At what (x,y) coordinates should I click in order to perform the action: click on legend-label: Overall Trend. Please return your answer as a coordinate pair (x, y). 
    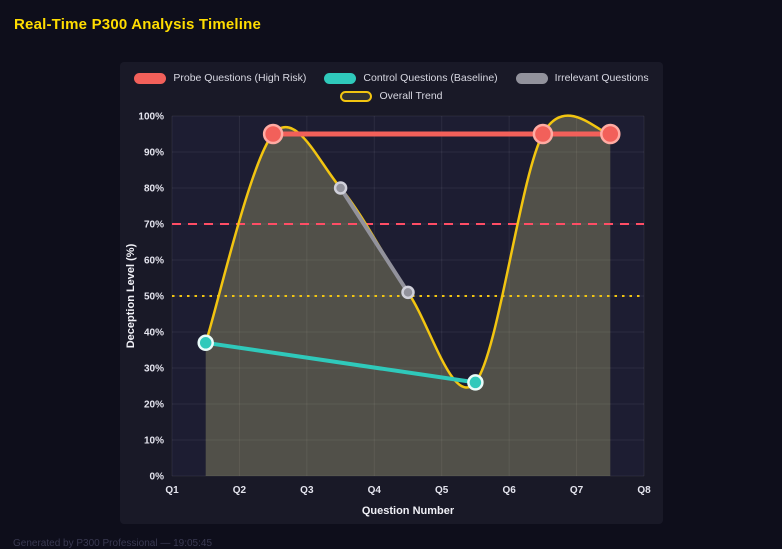
    Looking at the image, I should click on (411, 96).